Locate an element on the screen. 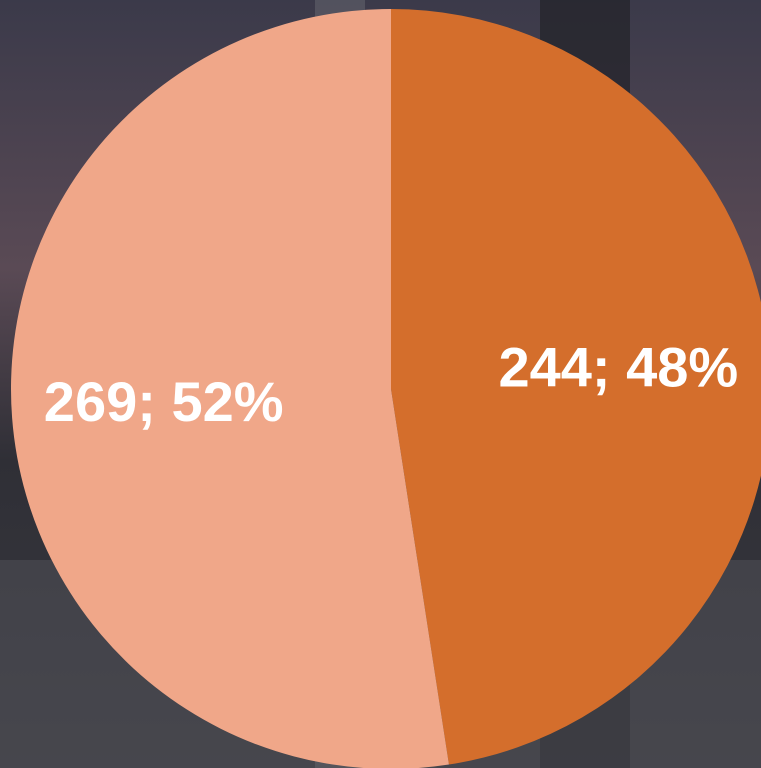 Image resolution: width=761 pixels, height=768 pixels. data-label: 269; 52% is located at coordinates (164, 401).